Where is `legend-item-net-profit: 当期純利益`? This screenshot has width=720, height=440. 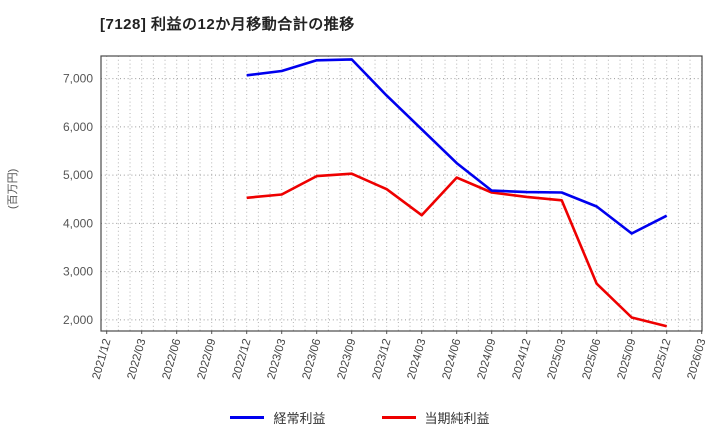 legend-item-net-profit: 当期純利益 is located at coordinates (435, 417).